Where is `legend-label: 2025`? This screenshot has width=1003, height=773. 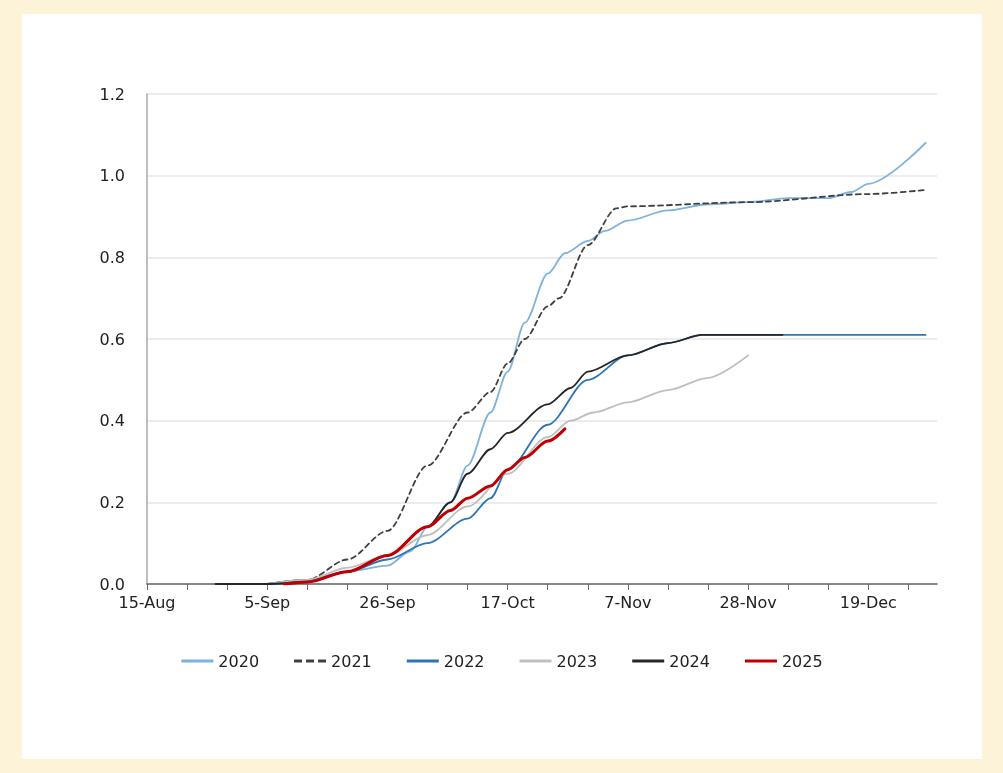 legend-label: 2025 is located at coordinates (802, 661).